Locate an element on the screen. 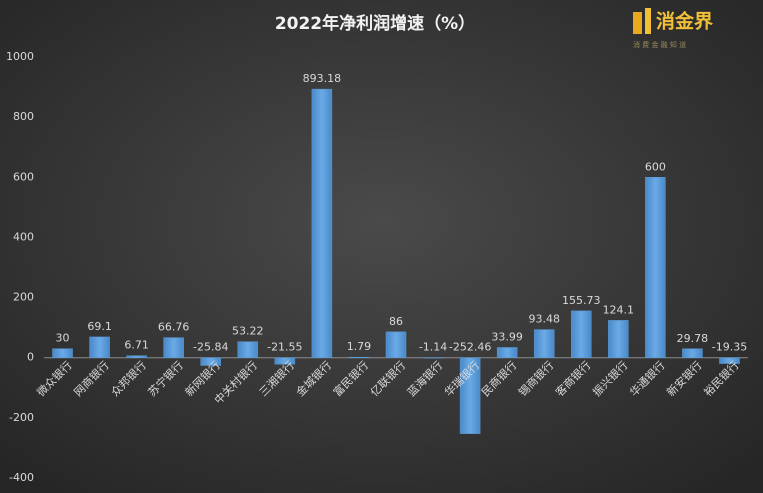 This screenshot has width=763, height=493. data-label: 29.78 is located at coordinates (693, 338).